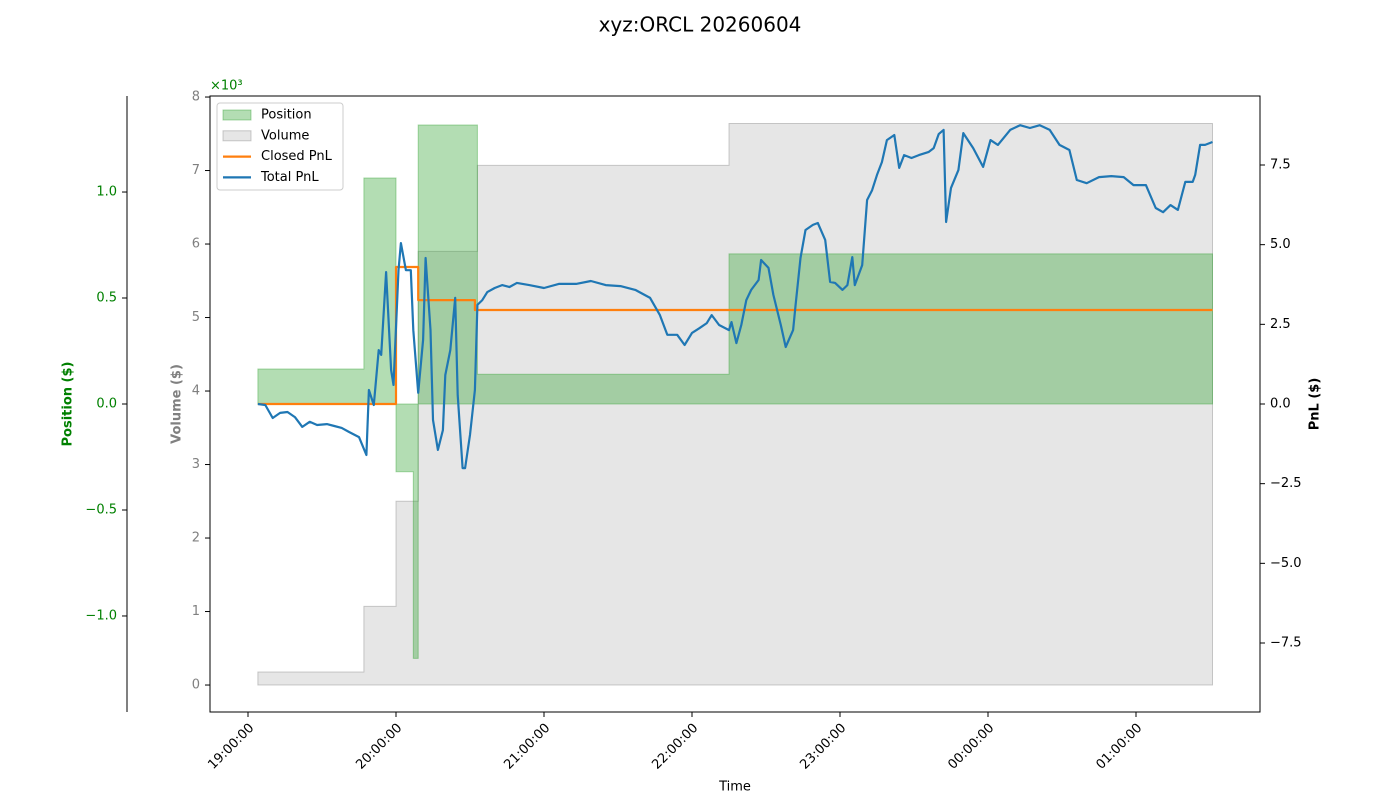 This screenshot has height=800, width=1400. What do you see at coordinates (196, 464) in the screenshot?
I see `y-tick-label: 3` at bounding box center [196, 464].